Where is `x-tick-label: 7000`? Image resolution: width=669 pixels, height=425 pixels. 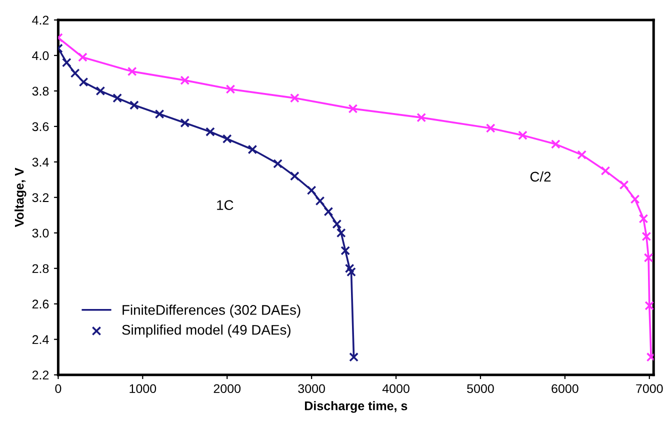
x-tick-label: 7000 is located at coordinates (649, 389).